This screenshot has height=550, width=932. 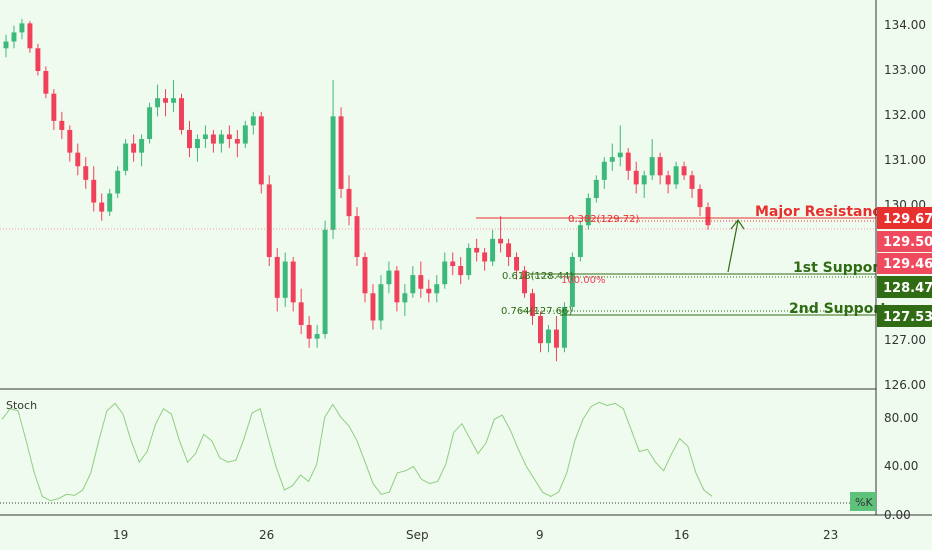 I want to click on first-support-label: 1st Support, so click(x=839, y=268).